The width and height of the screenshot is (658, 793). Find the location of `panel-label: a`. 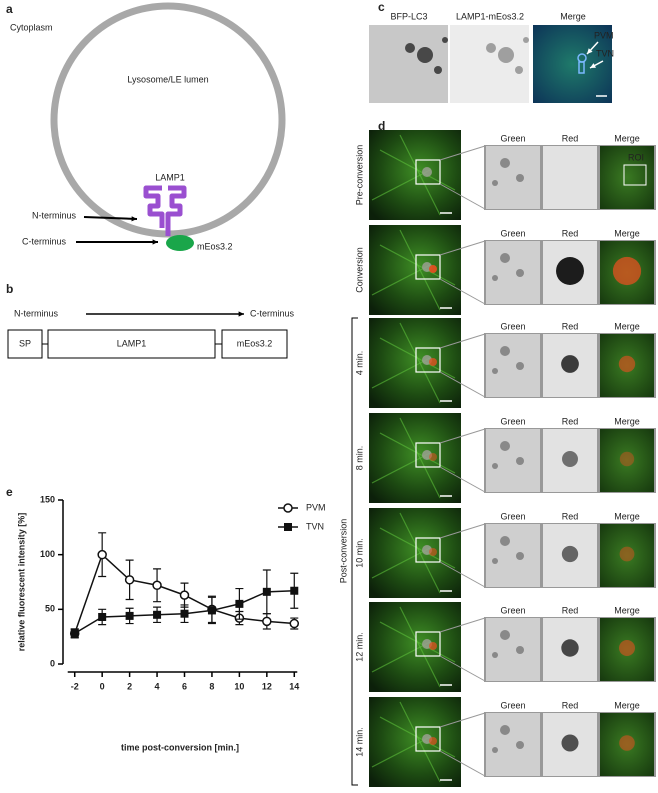

panel-label: a is located at coordinates (9, 9).